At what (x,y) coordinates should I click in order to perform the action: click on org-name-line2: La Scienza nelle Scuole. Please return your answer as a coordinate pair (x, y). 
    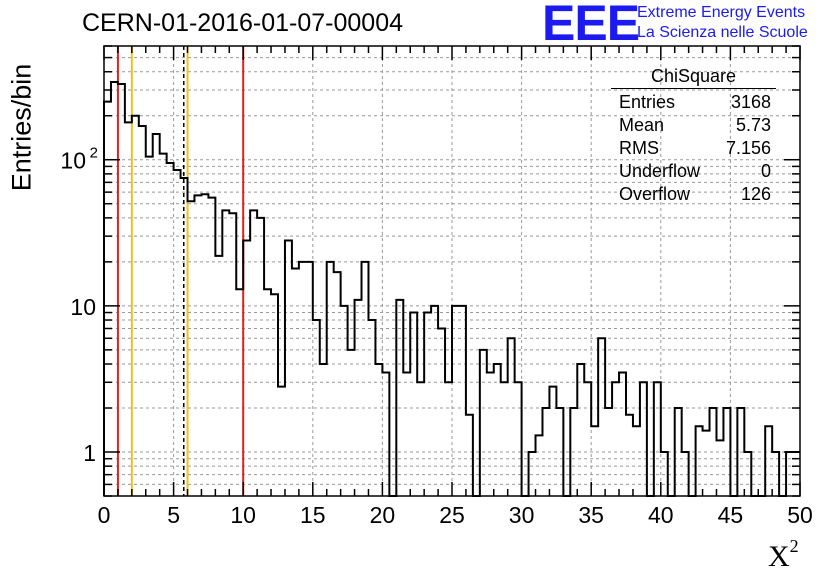
    Looking at the image, I should click on (722, 32).